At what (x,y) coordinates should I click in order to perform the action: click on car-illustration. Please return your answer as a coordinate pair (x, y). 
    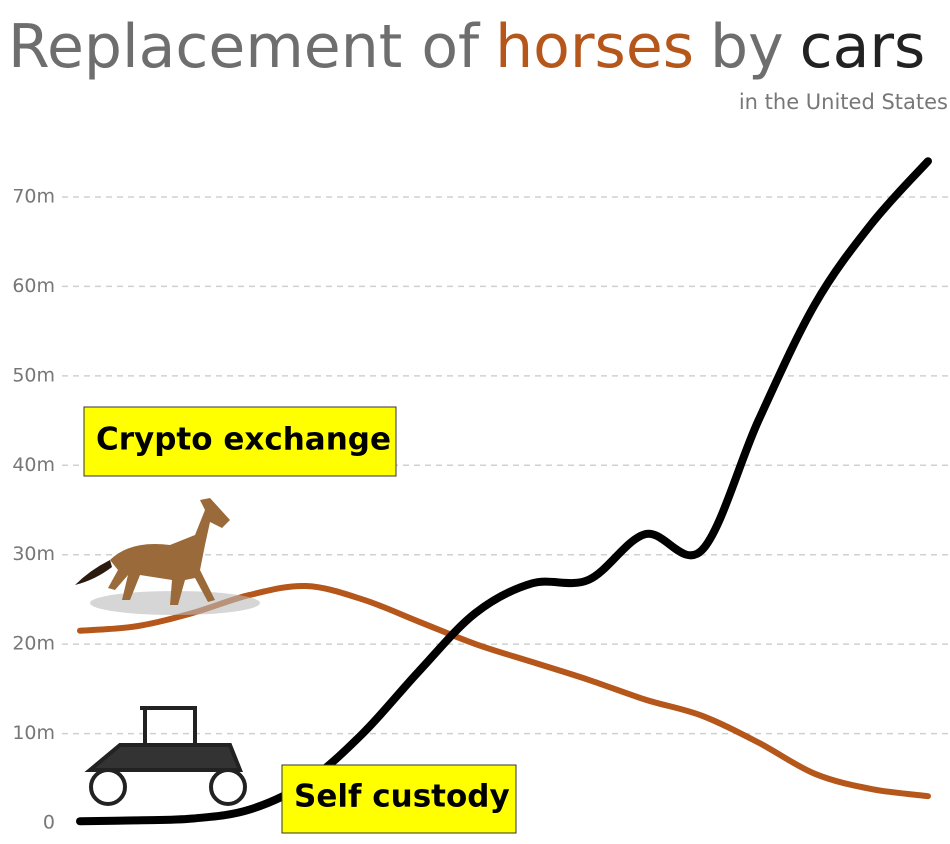
    Looking at the image, I should click on (165, 756).